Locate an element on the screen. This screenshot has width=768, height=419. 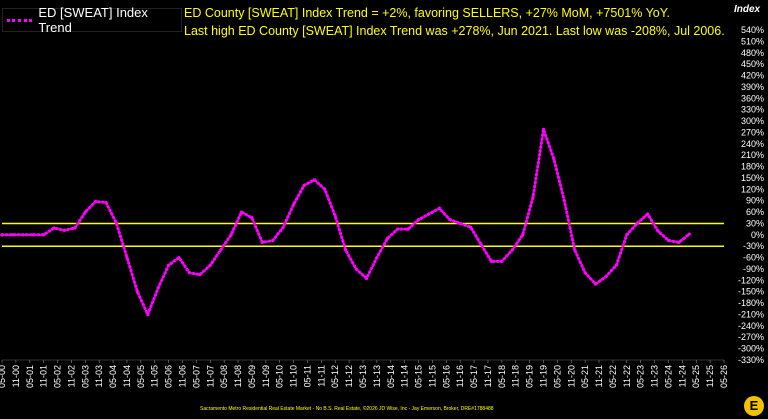
x-tick-label: 05-05 is located at coordinates (141, 376).